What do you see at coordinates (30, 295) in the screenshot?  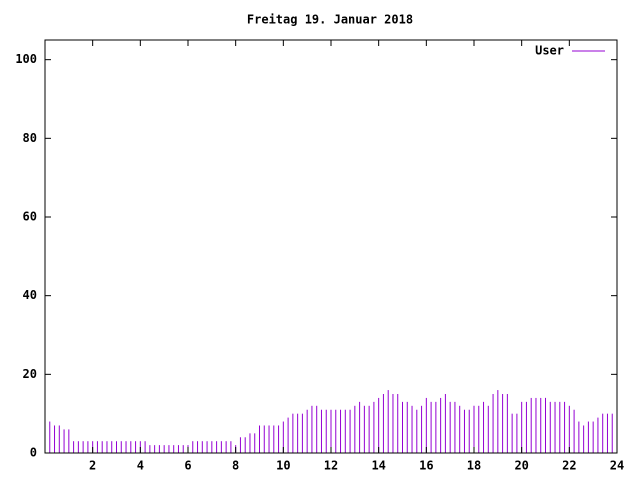 I see `y-tick-label: 40` at bounding box center [30, 295].